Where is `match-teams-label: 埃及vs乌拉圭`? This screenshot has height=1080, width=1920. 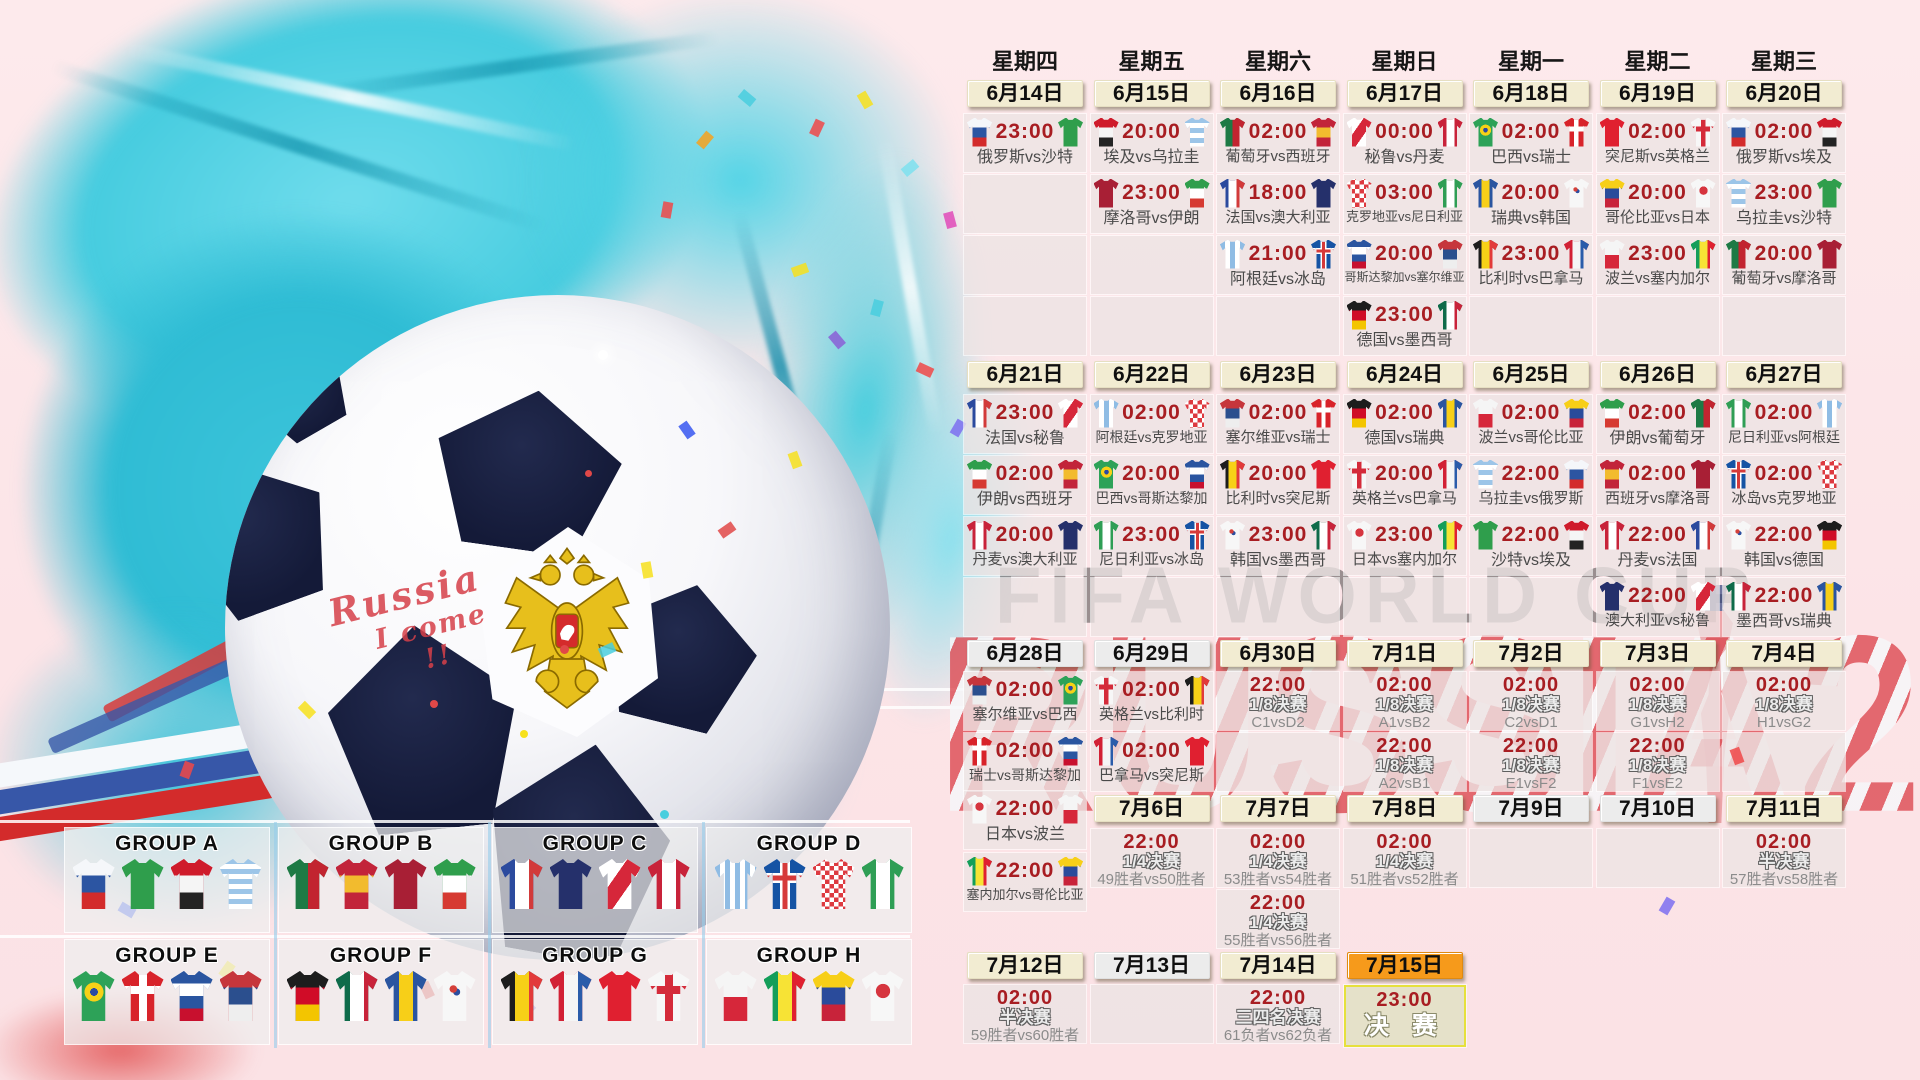
match-teams-label: 埃及vs乌拉圭 is located at coordinates (1151, 157).